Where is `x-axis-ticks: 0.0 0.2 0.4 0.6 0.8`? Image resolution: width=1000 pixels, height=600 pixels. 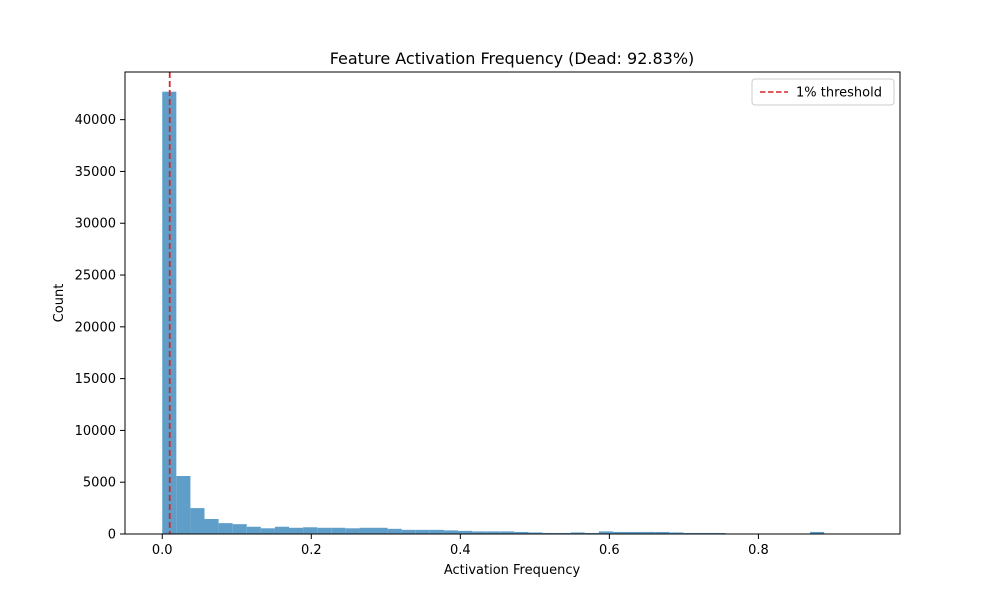 x-axis-ticks: 0.0 0.2 0.4 0.6 0.8 is located at coordinates (460, 546).